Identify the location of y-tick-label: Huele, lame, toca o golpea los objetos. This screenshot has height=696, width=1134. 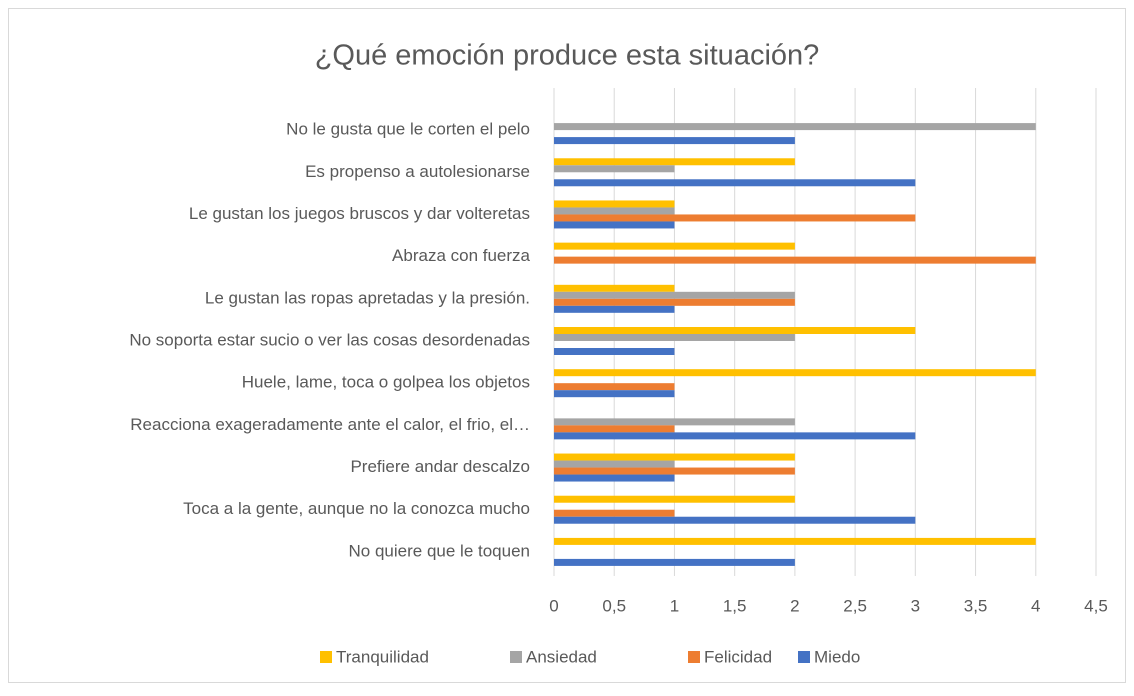
(386, 382).